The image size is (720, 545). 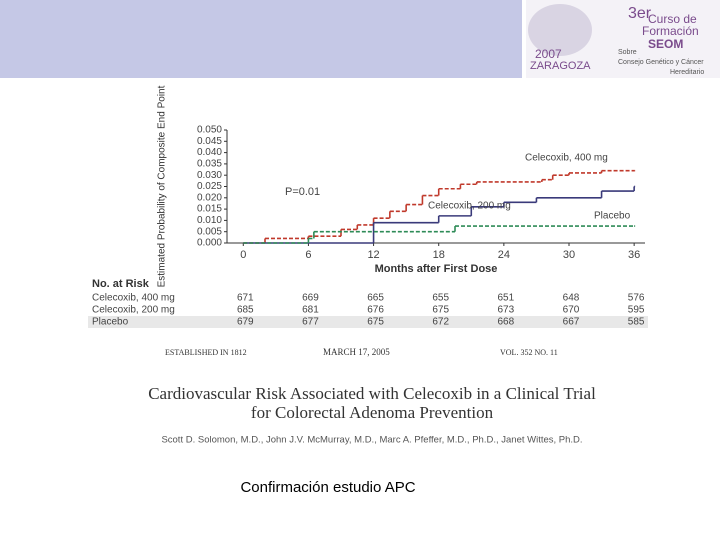 What do you see at coordinates (310, 322) in the screenshot?
I see `risk-cell: 677` at bounding box center [310, 322].